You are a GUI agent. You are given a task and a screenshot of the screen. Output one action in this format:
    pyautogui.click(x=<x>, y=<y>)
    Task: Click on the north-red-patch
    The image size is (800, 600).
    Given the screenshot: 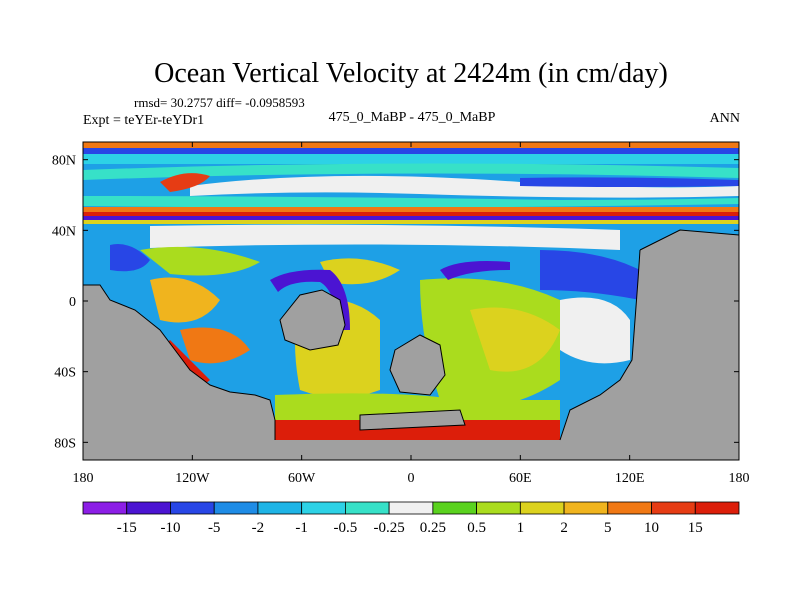 What is the action you would take?
    pyautogui.click(x=185, y=182)
    